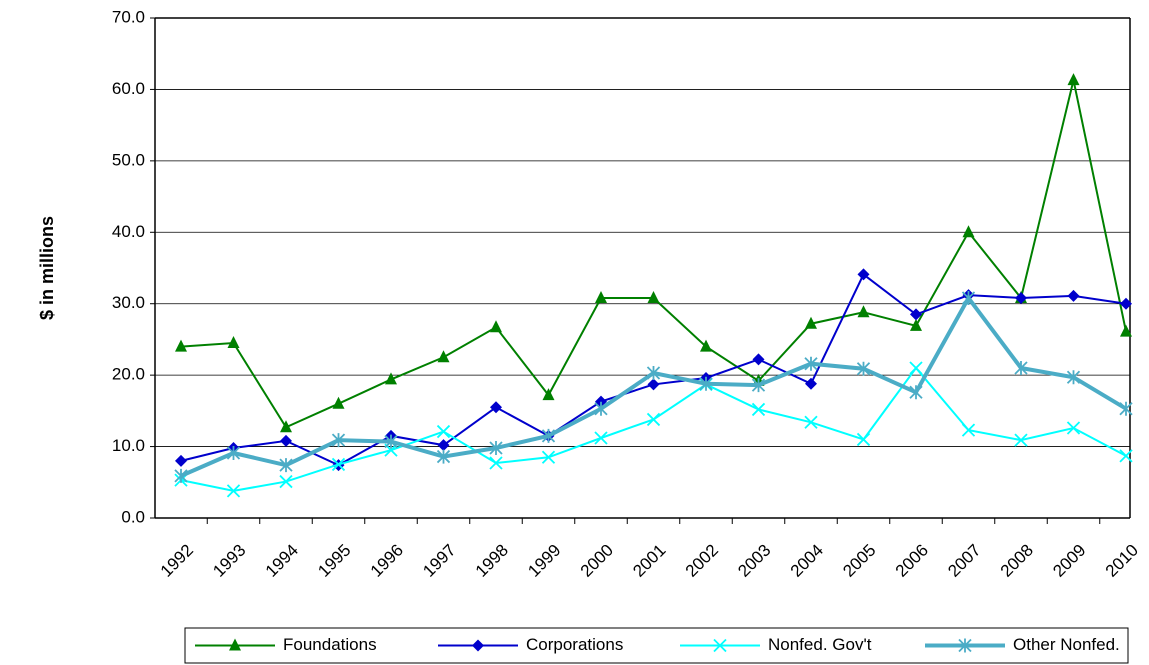 This screenshot has width=1149, height=665. Describe the element at coordinates (574, 644) in the screenshot. I see `legend-label: Corporations` at that location.